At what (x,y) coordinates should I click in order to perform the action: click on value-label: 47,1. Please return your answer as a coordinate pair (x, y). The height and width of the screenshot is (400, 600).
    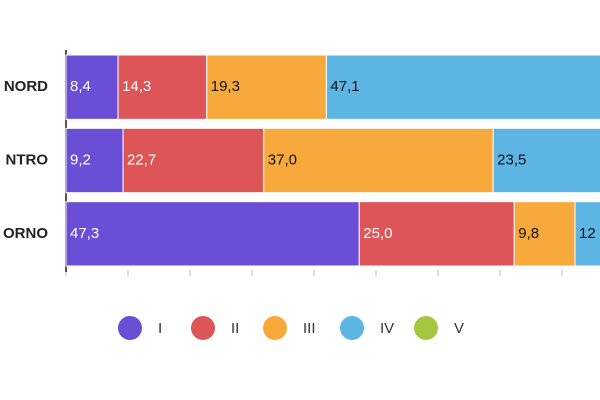
    Looking at the image, I should click on (344, 86).